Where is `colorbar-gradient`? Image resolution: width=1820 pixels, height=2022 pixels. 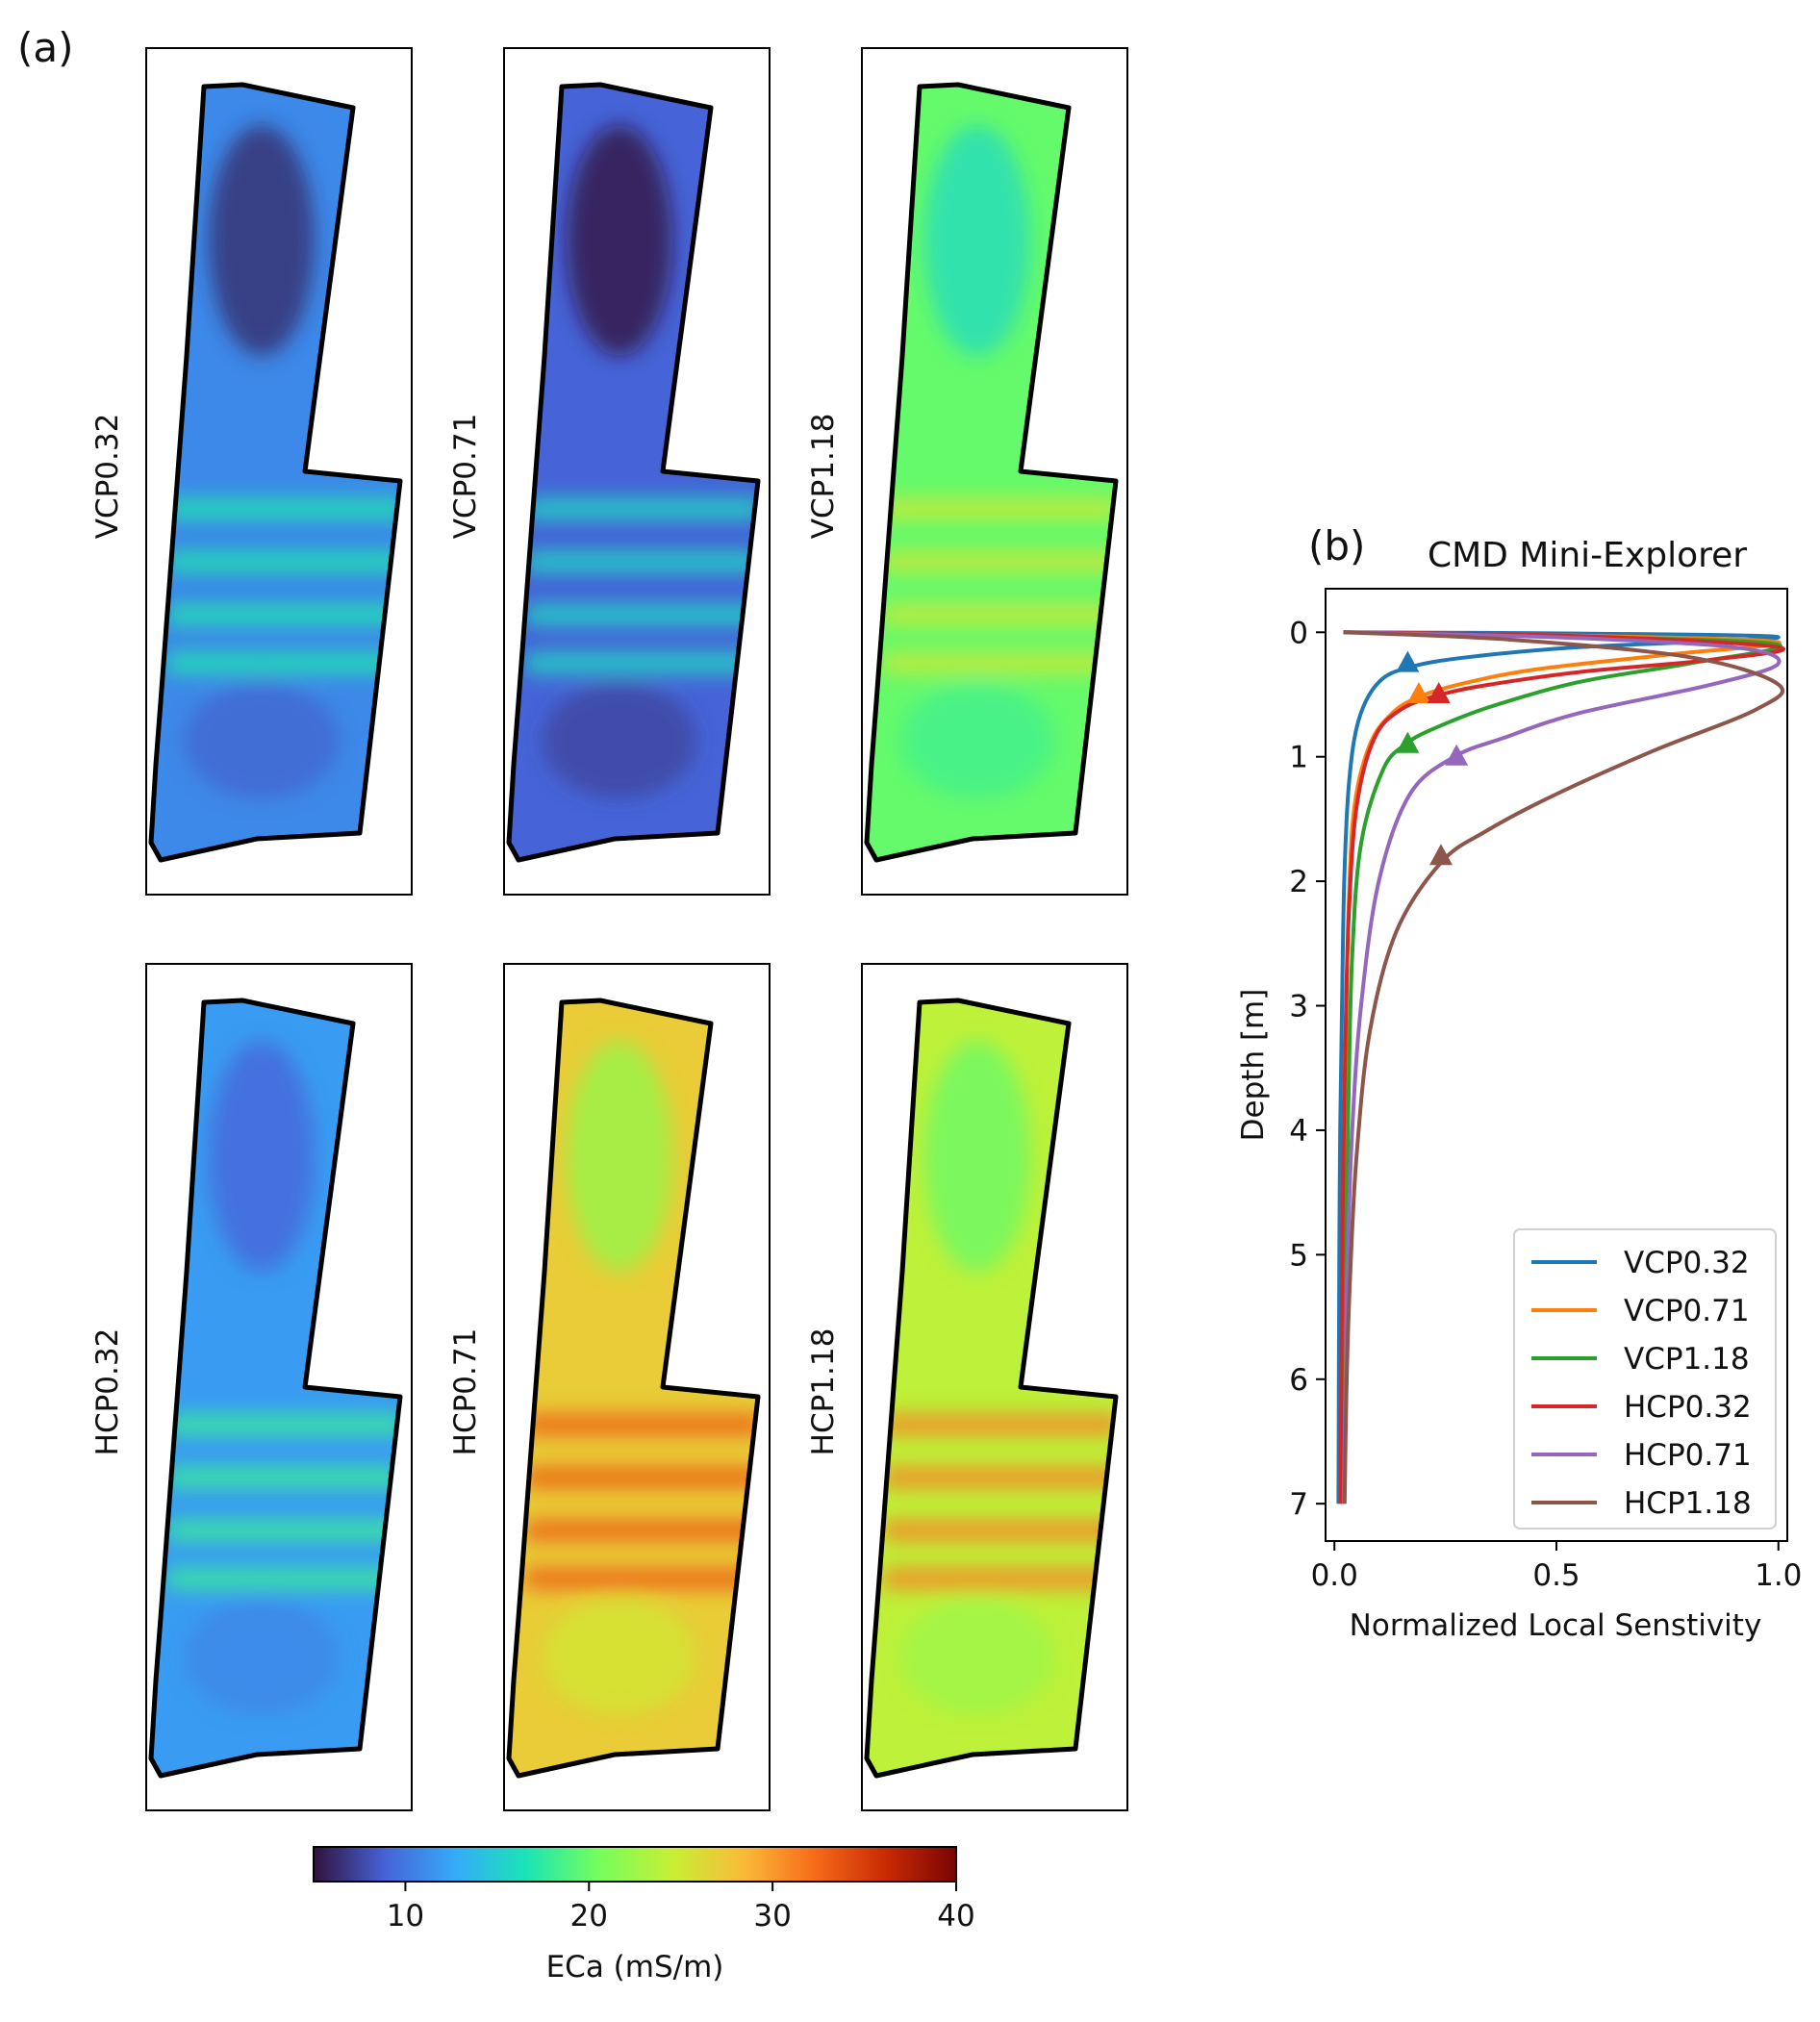
colorbar-gradient is located at coordinates (635, 1865).